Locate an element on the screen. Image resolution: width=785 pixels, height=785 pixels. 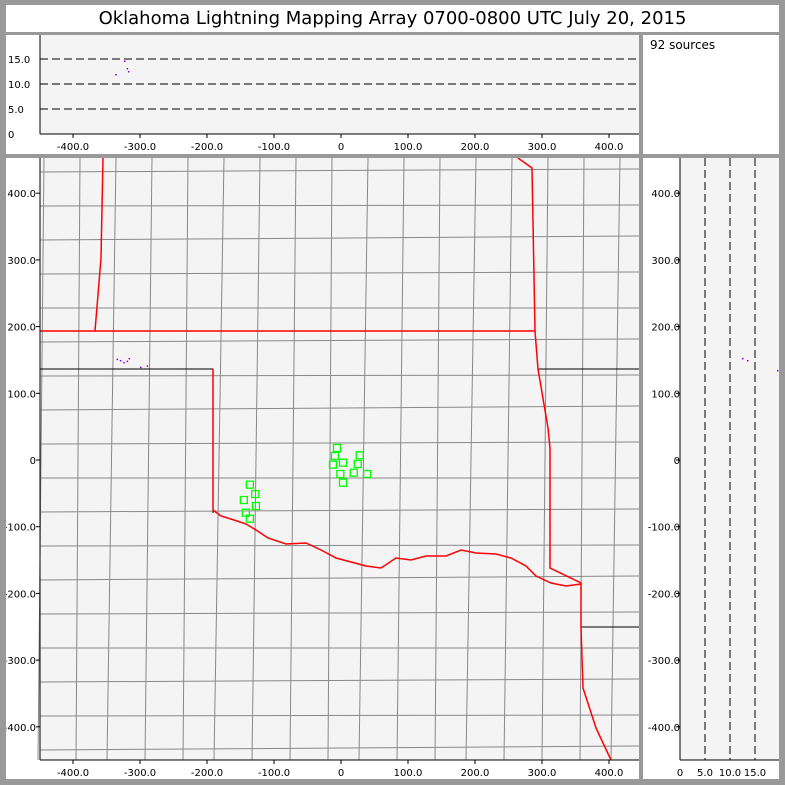
y-tick-label: 400.0 is located at coordinates (665, 194).